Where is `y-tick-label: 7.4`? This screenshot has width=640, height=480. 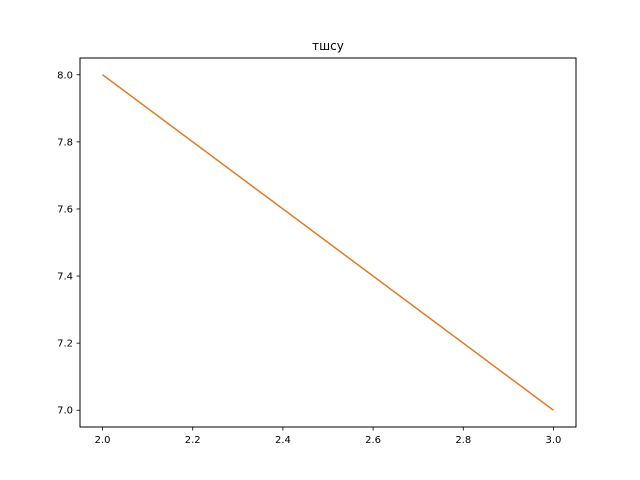
y-tick-label: 7.4 is located at coordinates (65, 277).